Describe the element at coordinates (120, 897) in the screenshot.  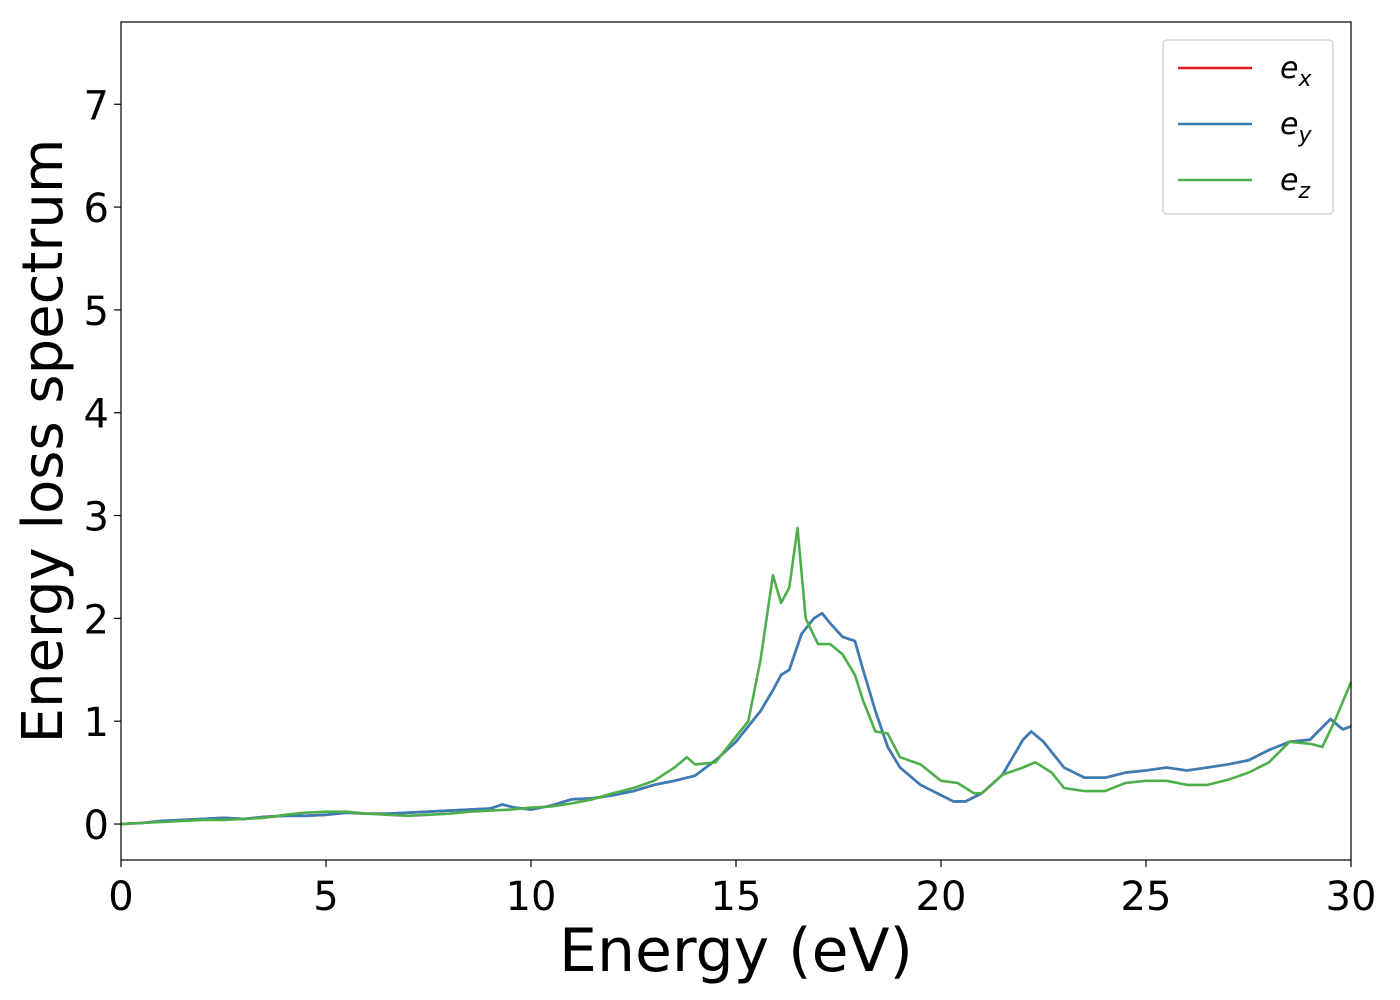
I see `x-tick-label: 0` at that location.